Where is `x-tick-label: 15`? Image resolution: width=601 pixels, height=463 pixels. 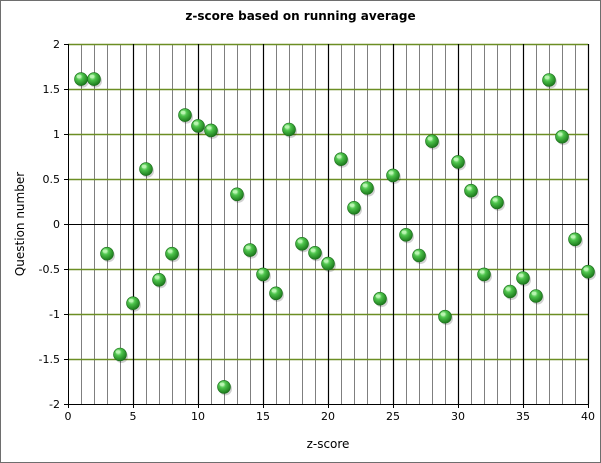
x-tick-label: 15 is located at coordinates (263, 416).